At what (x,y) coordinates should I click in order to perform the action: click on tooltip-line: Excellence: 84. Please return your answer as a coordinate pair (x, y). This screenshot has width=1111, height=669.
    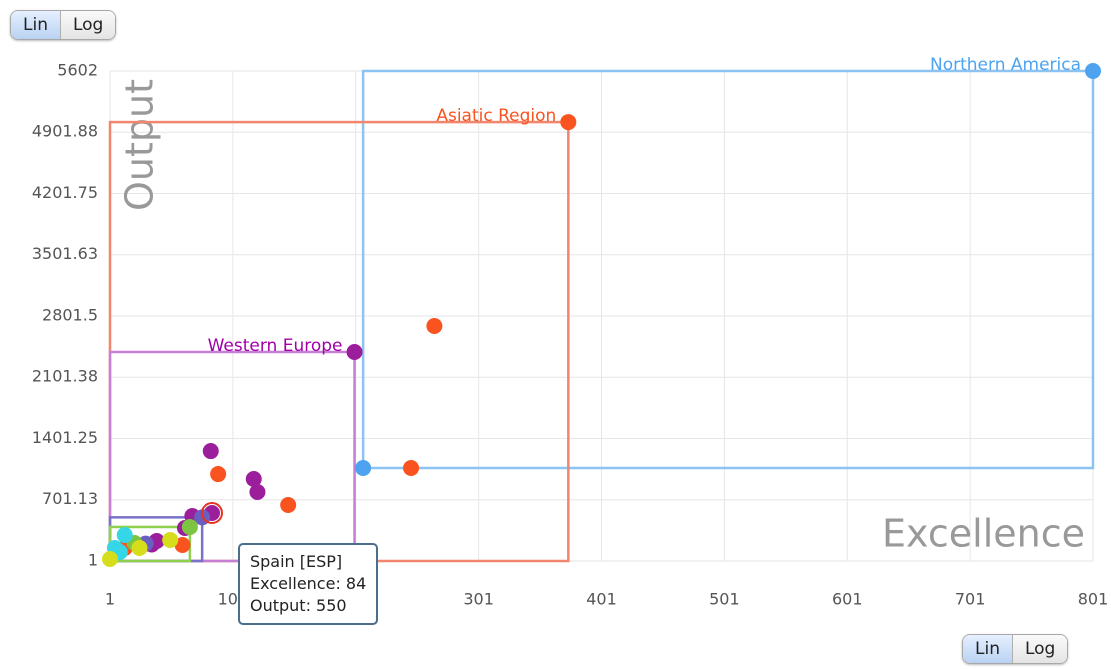
    Looking at the image, I should click on (308, 583).